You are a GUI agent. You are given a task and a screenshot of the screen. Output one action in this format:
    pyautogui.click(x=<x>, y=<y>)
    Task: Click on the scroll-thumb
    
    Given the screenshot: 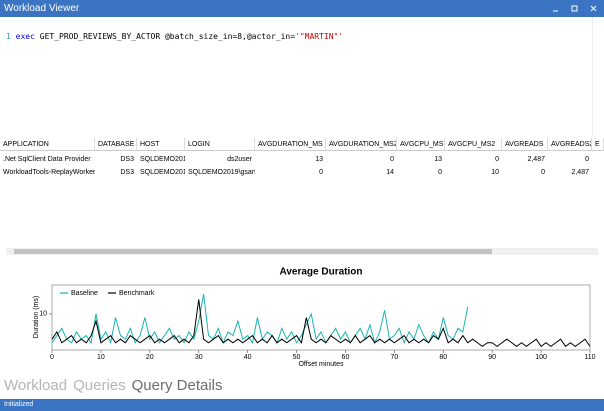 What is the action you would take?
    pyautogui.click(x=253, y=251)
    